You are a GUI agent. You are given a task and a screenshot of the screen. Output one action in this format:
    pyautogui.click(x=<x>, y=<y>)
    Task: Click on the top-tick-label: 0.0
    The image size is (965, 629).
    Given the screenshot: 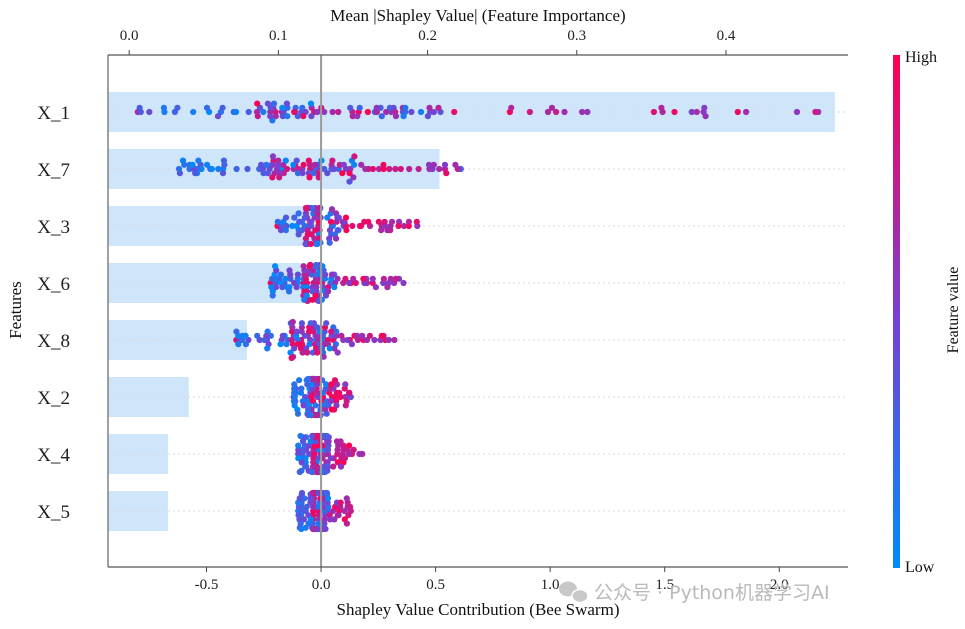 What is the action you would take?
    pyautogui.click(x=129, y=36)
    